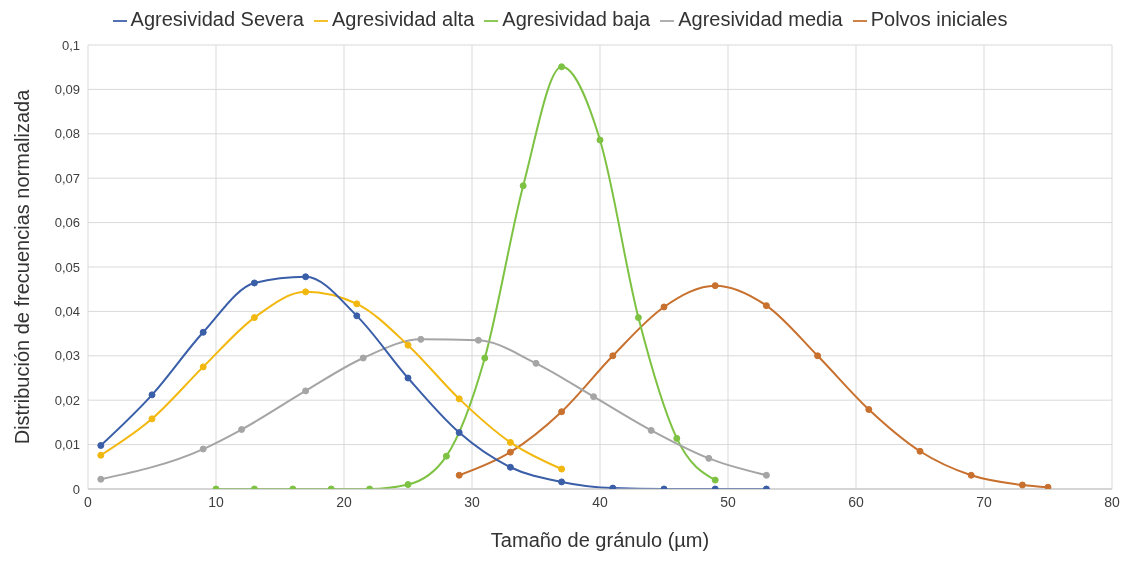 The image size is (1134, 567). I want to click on x-tick-label: 20, so click(344, 501).